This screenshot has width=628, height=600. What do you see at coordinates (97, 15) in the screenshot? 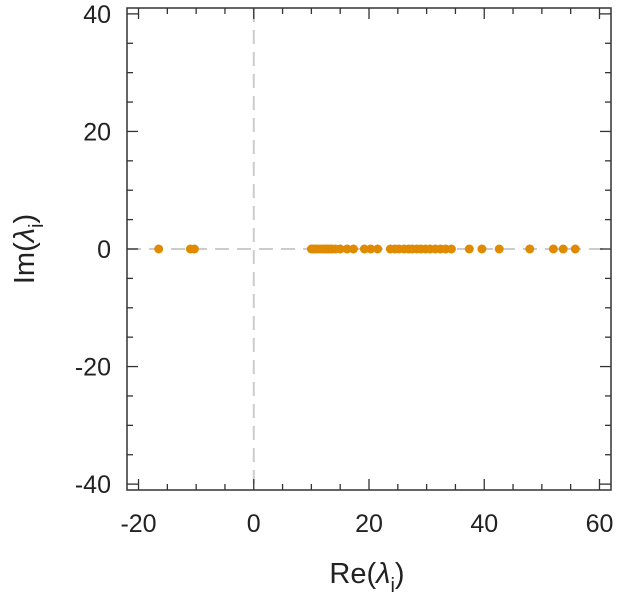
I see `y-tick-label: 40` at bounding box center [97, 15].